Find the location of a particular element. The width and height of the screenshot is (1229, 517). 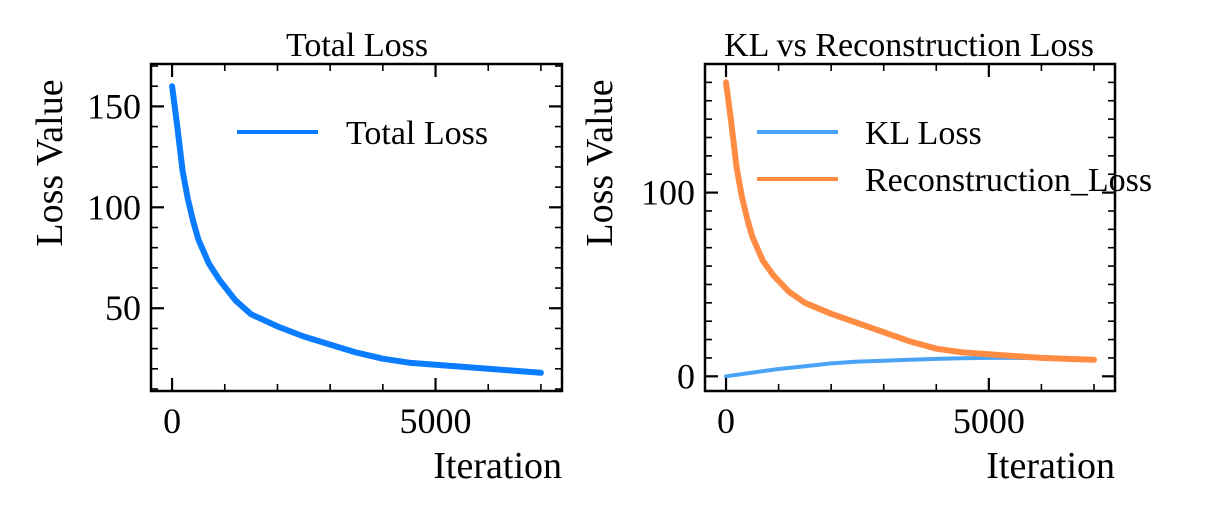

chart-title: KL vs Reconstruction Loss is located at coordinates (909, 45).